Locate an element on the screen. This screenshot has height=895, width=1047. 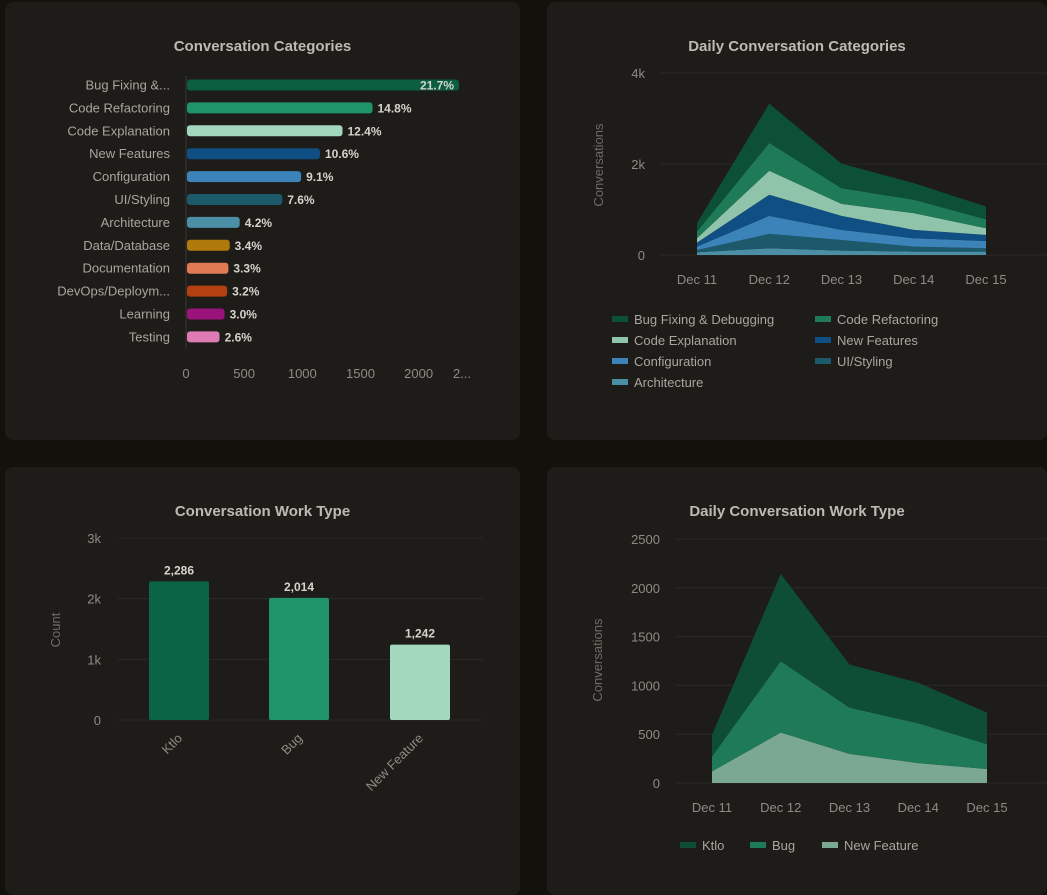
chart-title: Daily Conversation Work Type is located at coordinates (797, 511).